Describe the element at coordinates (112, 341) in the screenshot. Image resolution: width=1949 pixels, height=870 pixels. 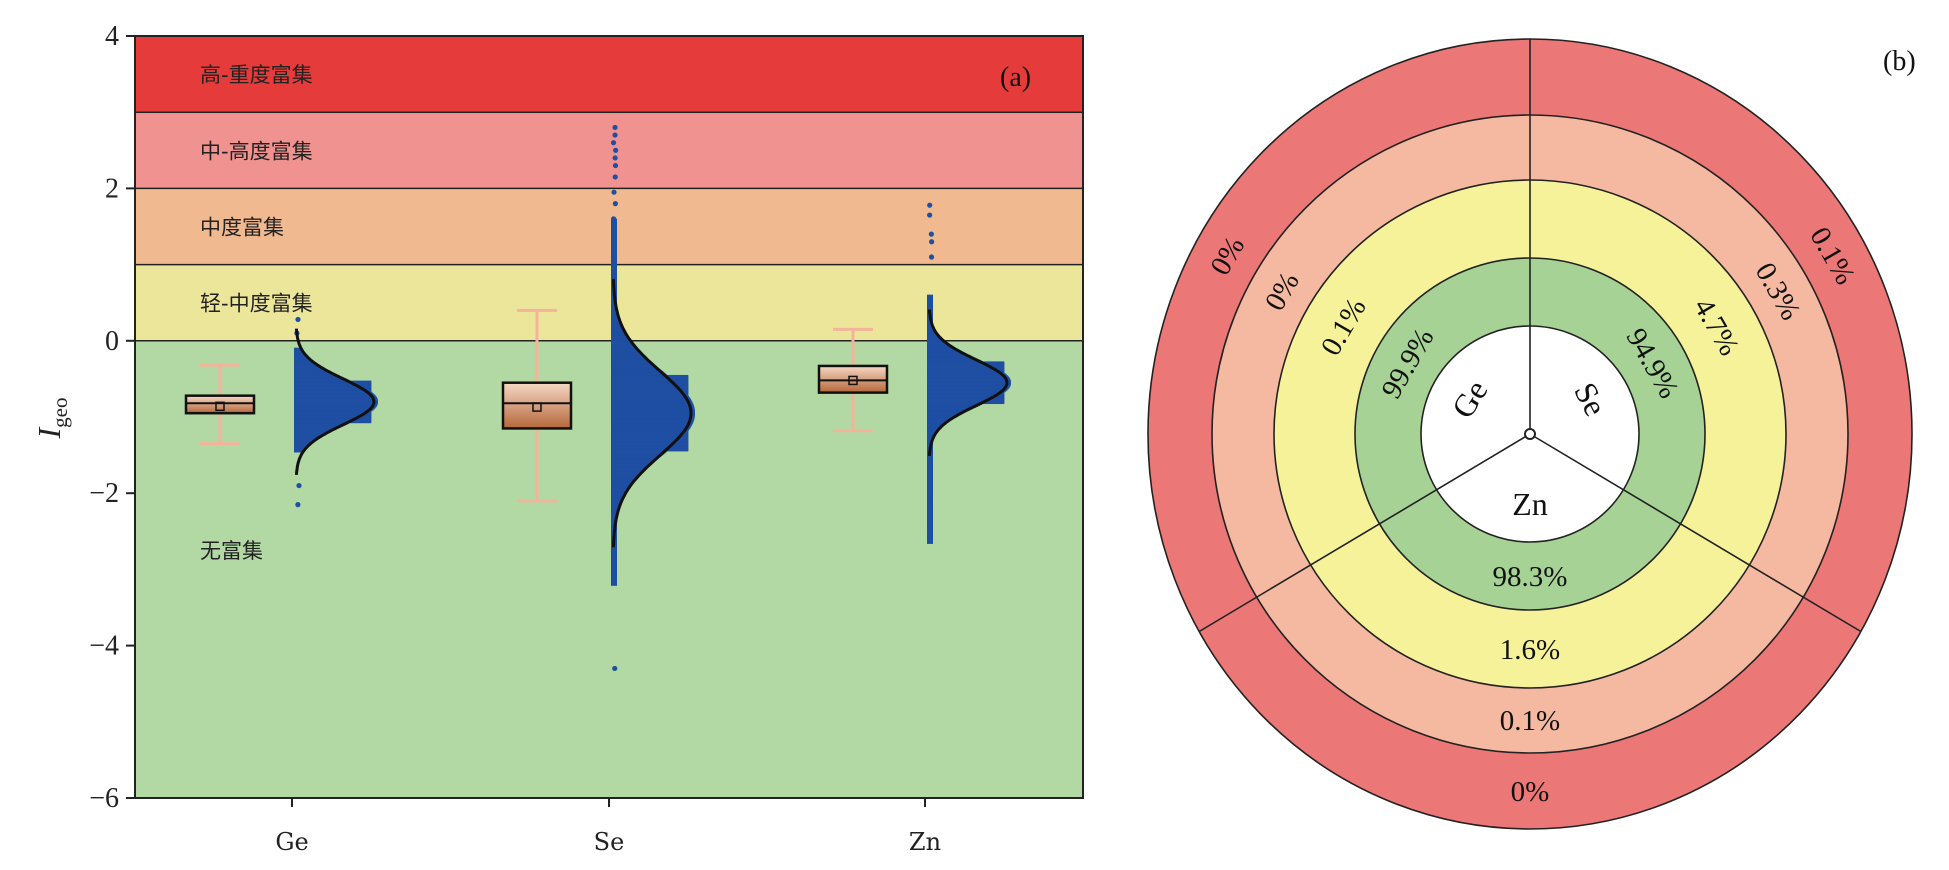
I see `y-tick-label-2: 0` at that location.